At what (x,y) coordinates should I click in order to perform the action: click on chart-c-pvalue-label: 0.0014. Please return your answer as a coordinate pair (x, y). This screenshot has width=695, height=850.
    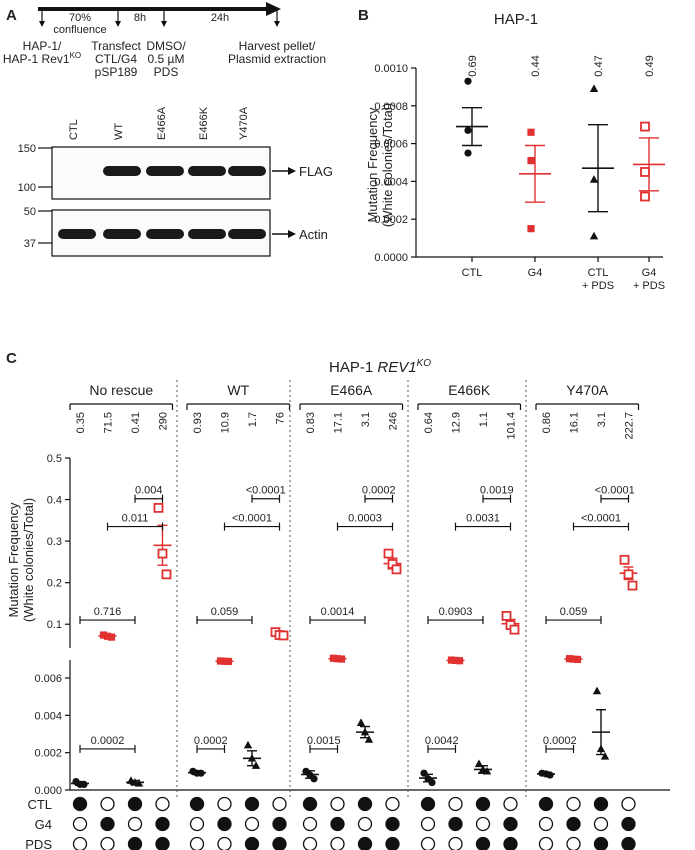
    Looking at the image, I should click on (338, 612).